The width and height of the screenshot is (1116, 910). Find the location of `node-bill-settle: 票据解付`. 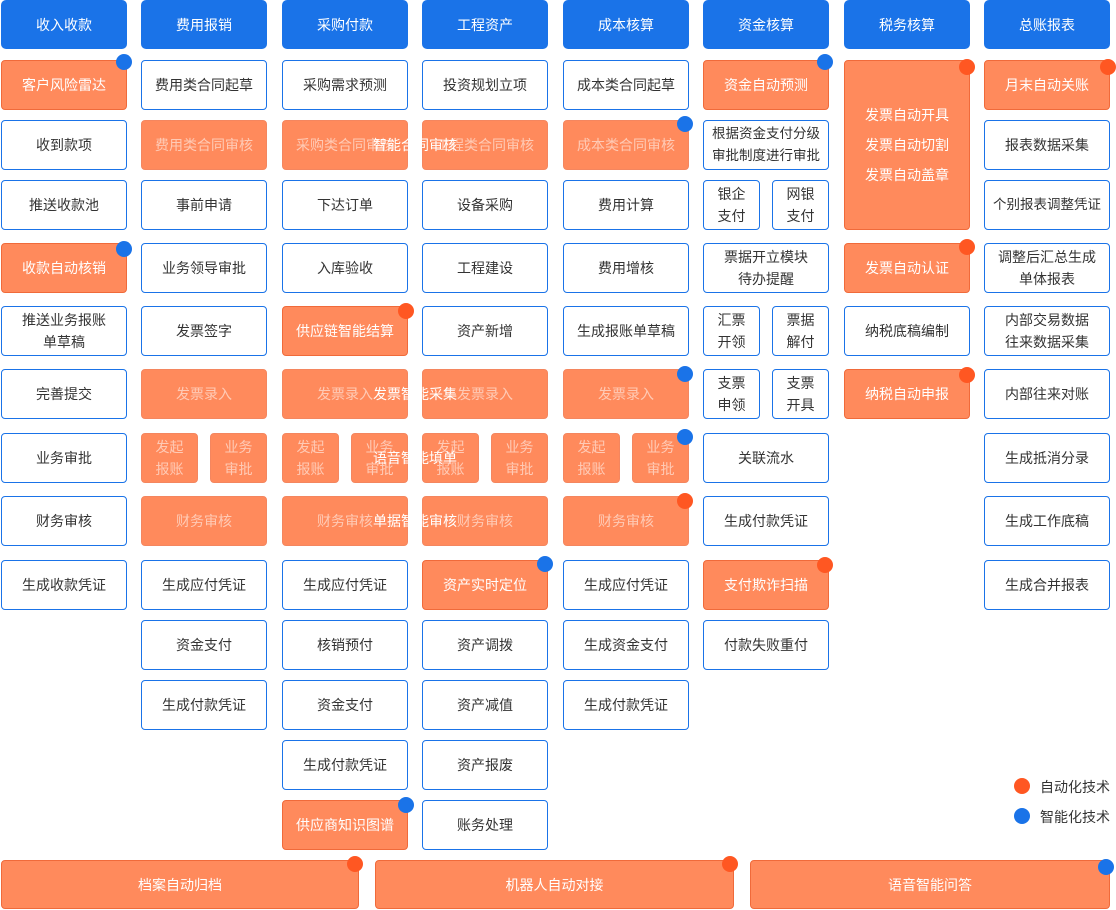

node-bill-settle: 票据解付 is located at coordinates (800, 331).